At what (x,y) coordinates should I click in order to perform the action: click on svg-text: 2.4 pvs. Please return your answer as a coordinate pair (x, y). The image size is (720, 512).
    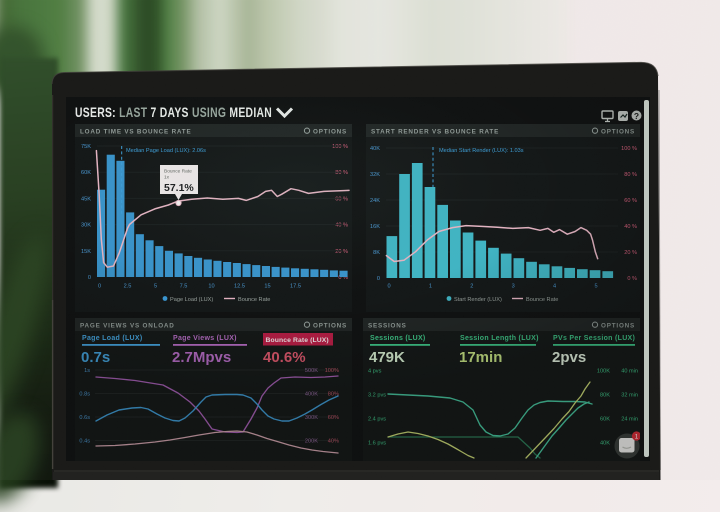
    Looking at the image, I should click on (377, 420).